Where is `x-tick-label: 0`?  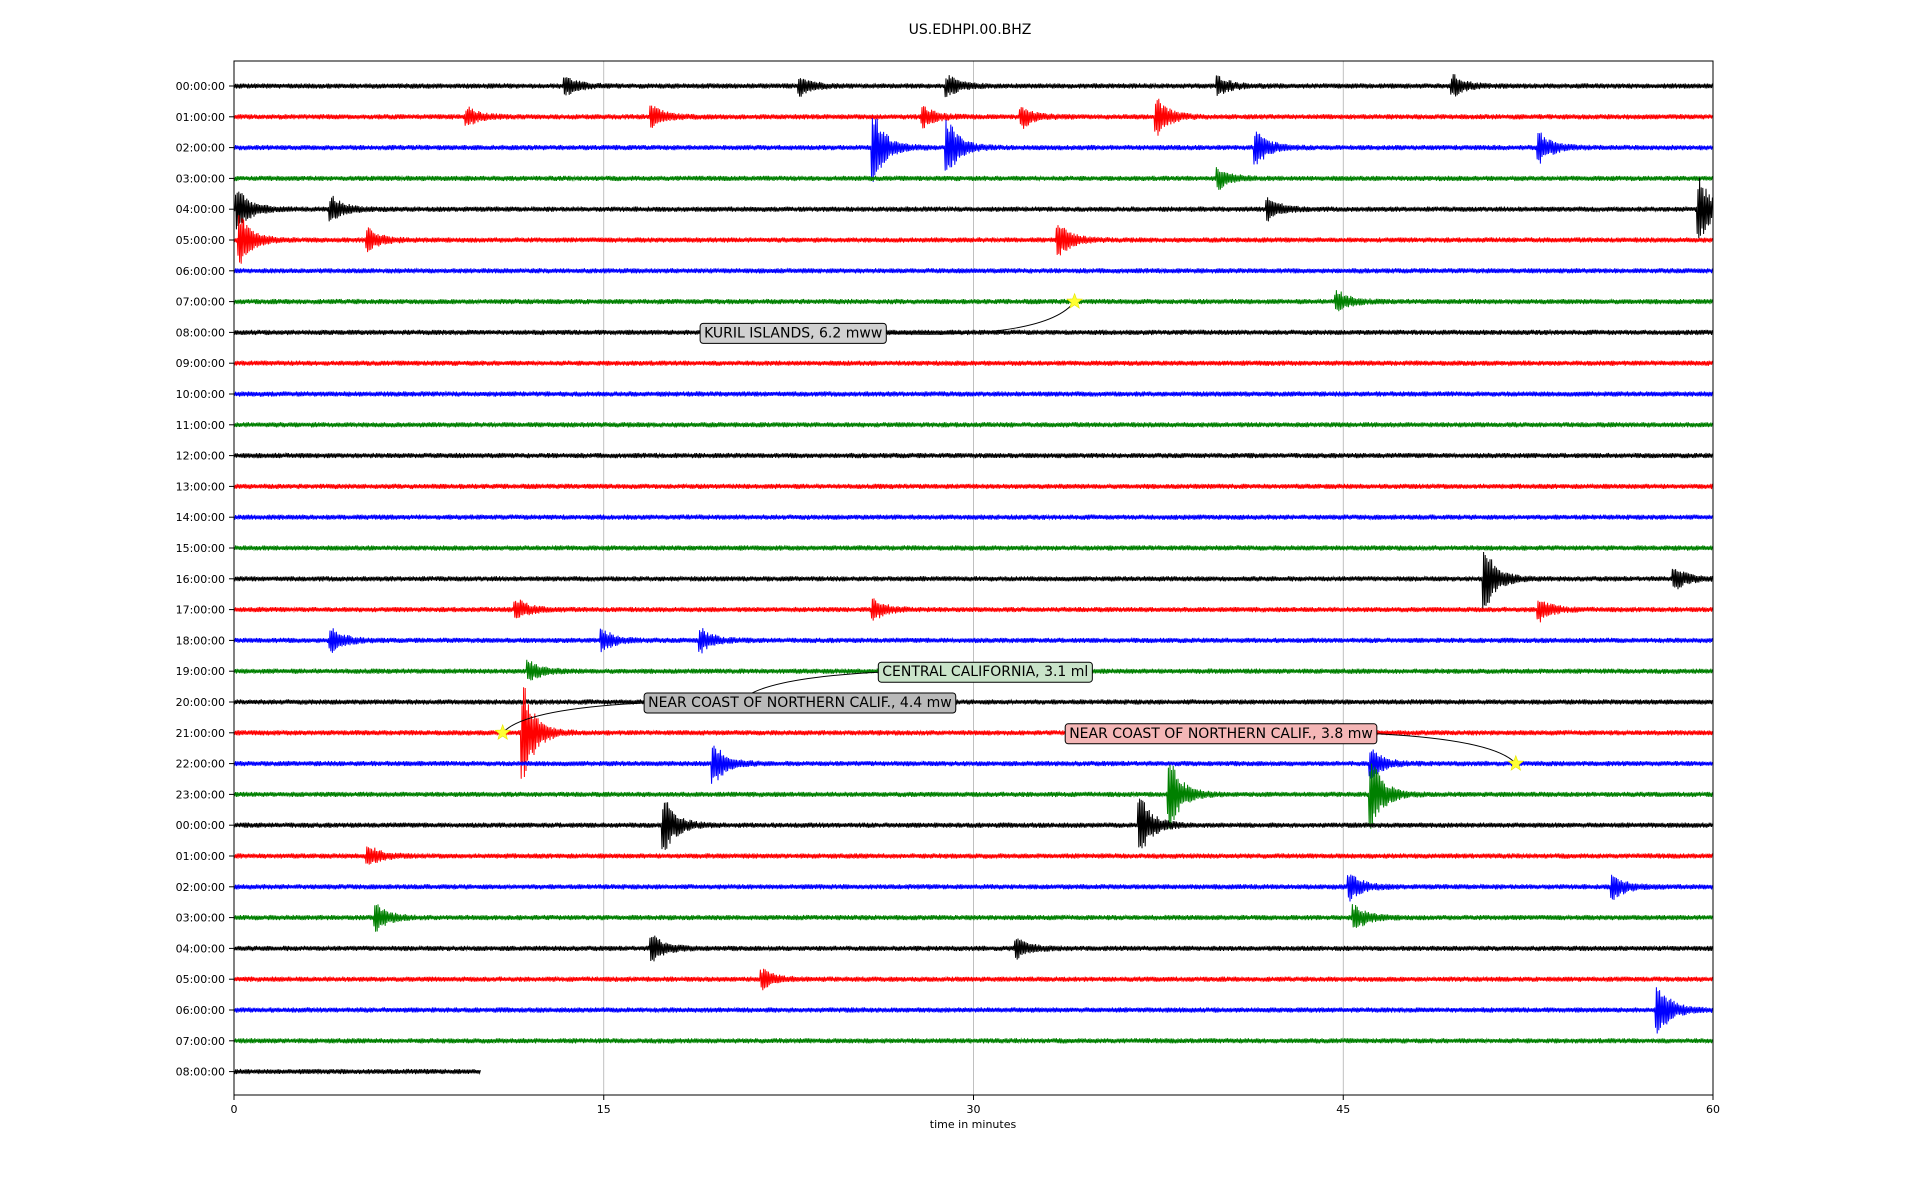
x-tick-label: 0 is located at coordinates (234, 1109).